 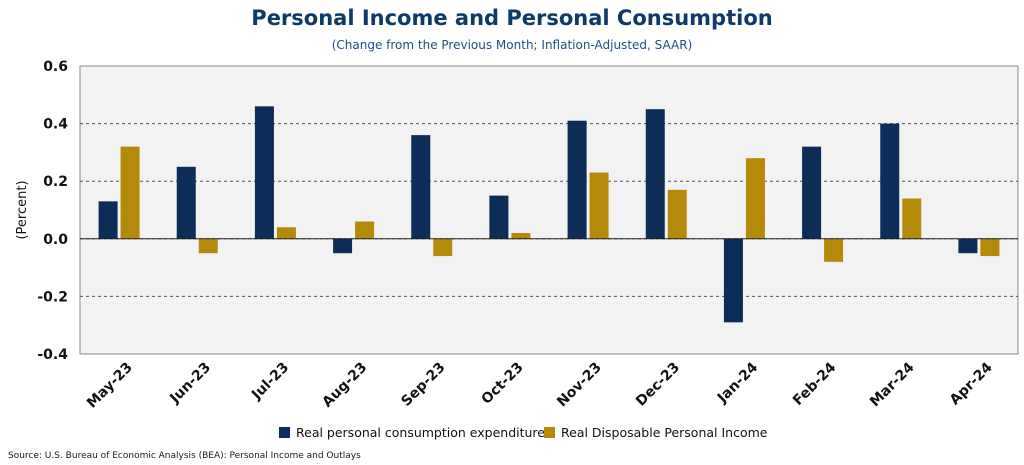 I want to click on x-tick-label: Nov-23, so click(x=579, y=385).